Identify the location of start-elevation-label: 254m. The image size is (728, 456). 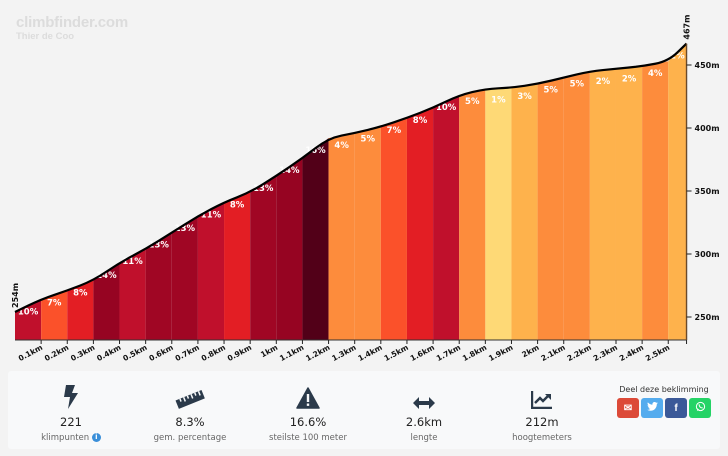
(15, 295).